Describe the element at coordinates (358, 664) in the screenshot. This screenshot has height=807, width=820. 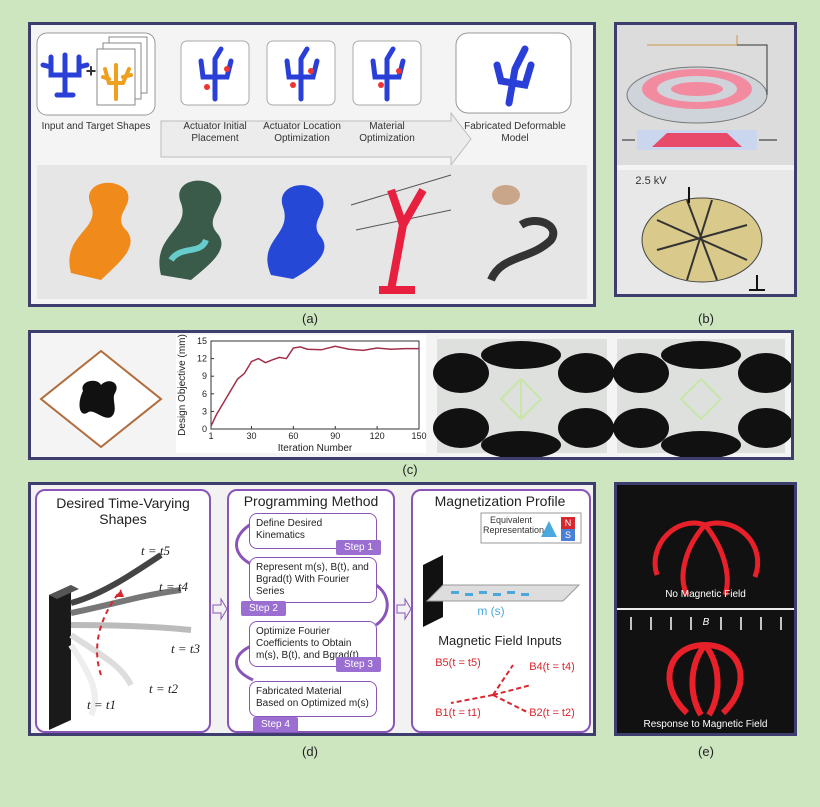
I see `step-3-tag: Step 3` at that location.